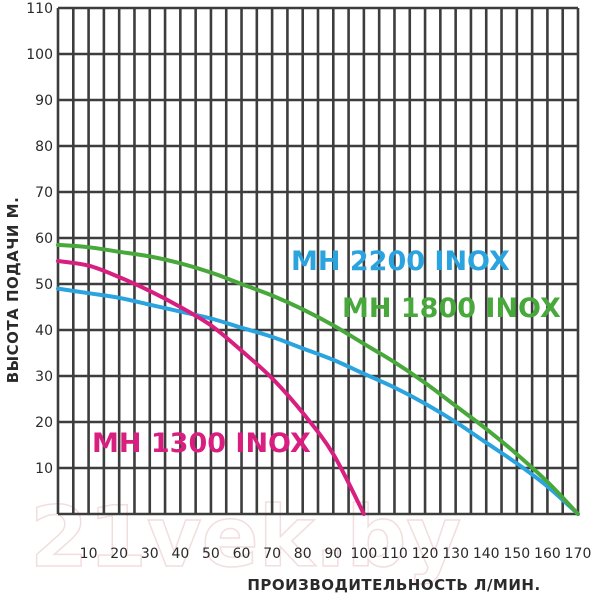 This screenshot has width=596, height=600. What do you see at coordinates (201, 443) in the screenshot?
I see `series-label: МН 1300 INOX` at bounding box center [201, 443].